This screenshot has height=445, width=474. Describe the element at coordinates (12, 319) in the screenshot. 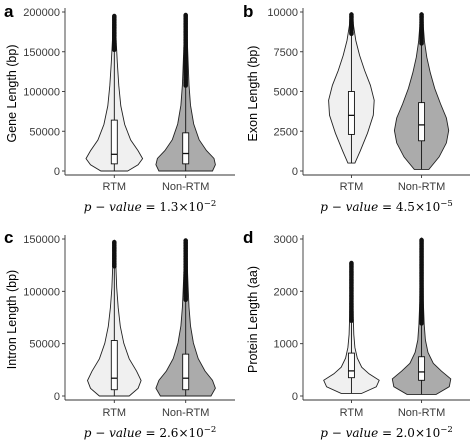

I see `y-axis-title: Intron Length (bp)` at that location.